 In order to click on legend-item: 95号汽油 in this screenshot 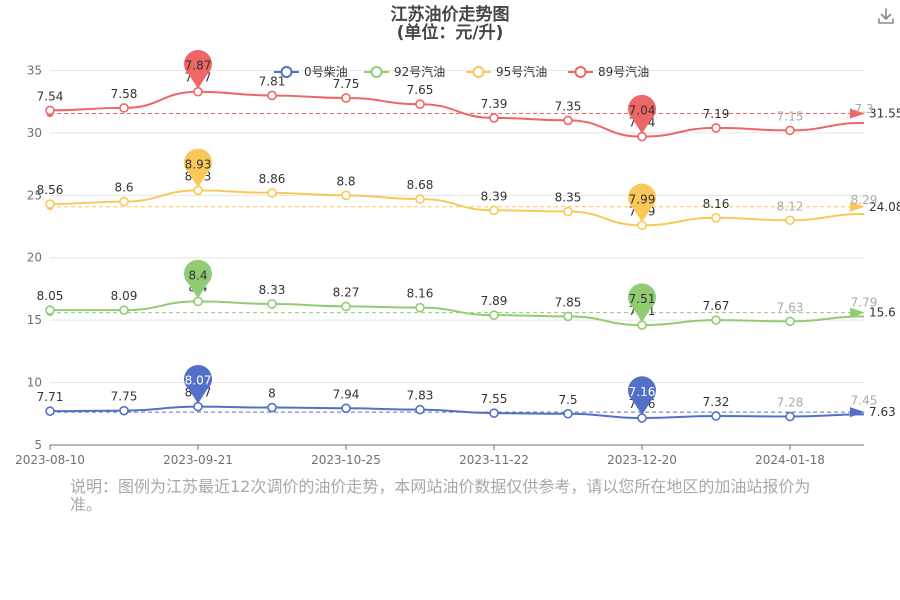, I will do `click(506, 71)`.